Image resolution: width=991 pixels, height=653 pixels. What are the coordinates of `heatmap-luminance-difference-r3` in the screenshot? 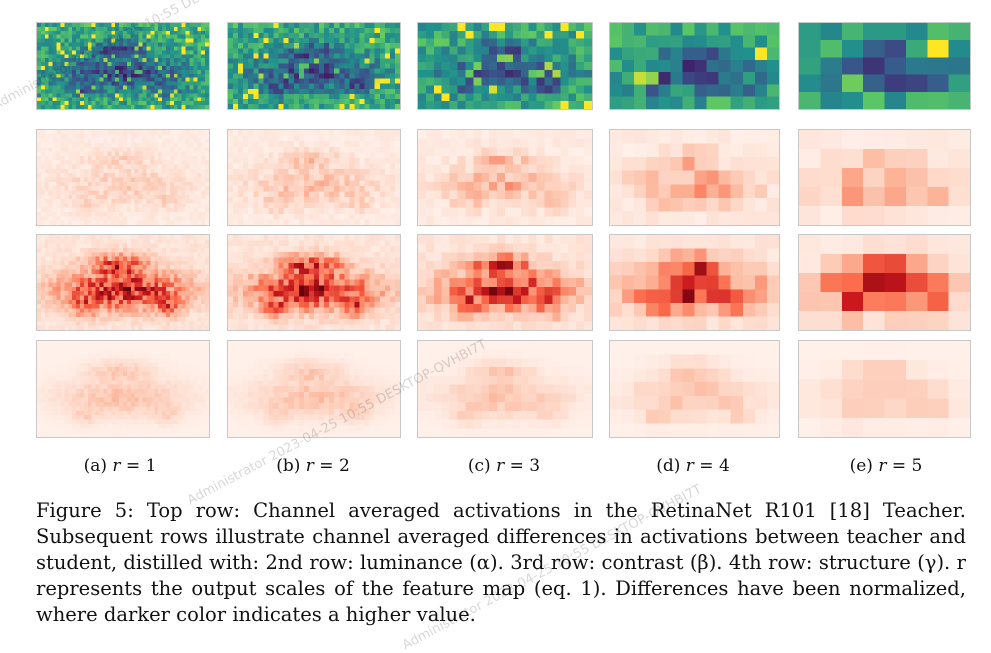 It's located at (505, 177).